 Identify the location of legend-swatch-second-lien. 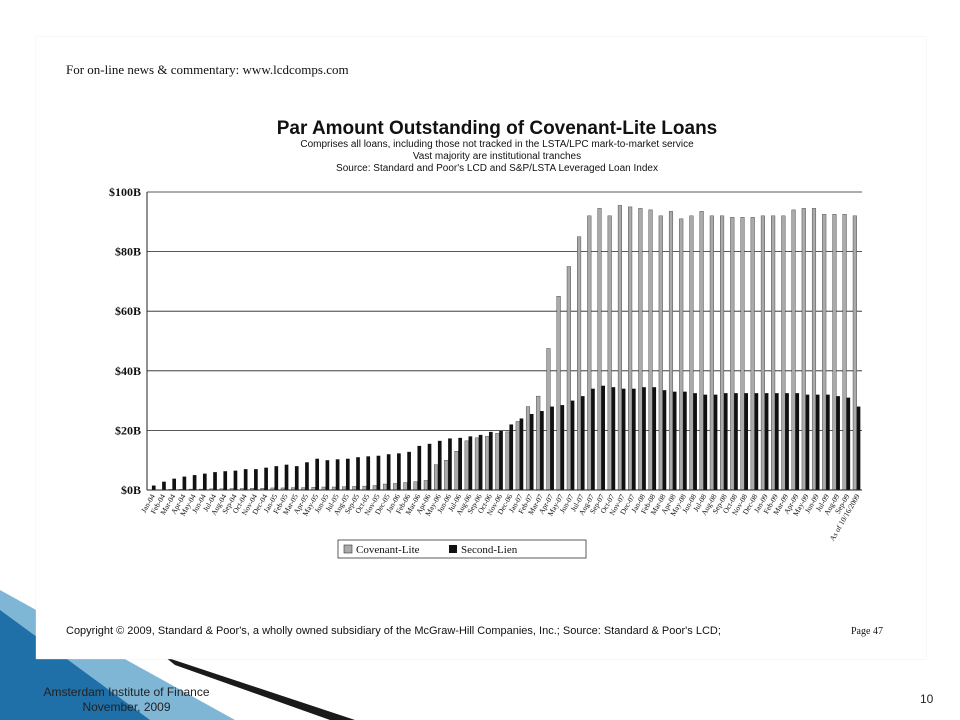
(453, 549).